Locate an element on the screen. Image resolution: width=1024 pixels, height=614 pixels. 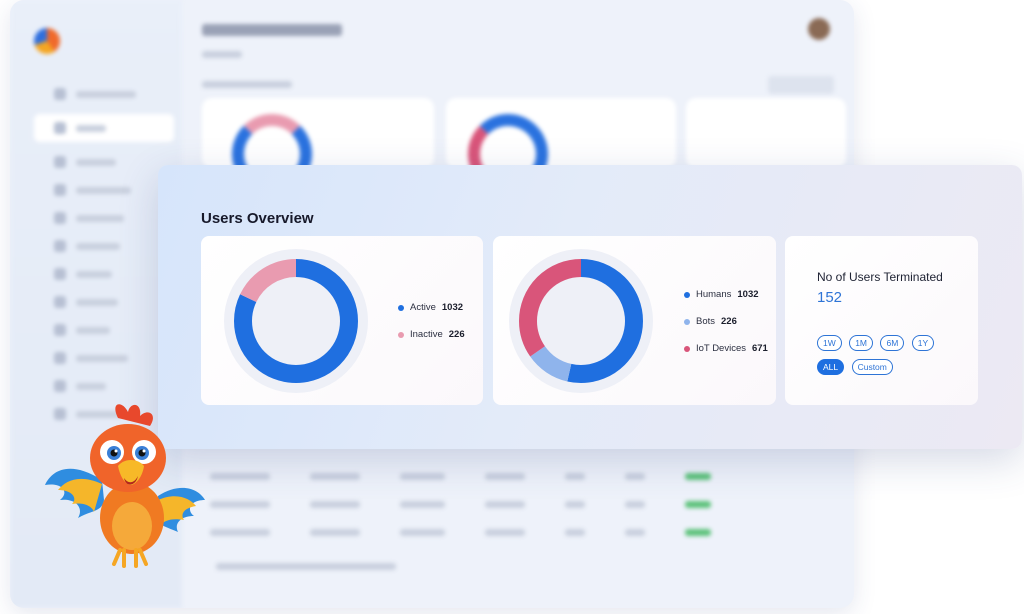
avatar-icon is located at coordinates (819, 29).